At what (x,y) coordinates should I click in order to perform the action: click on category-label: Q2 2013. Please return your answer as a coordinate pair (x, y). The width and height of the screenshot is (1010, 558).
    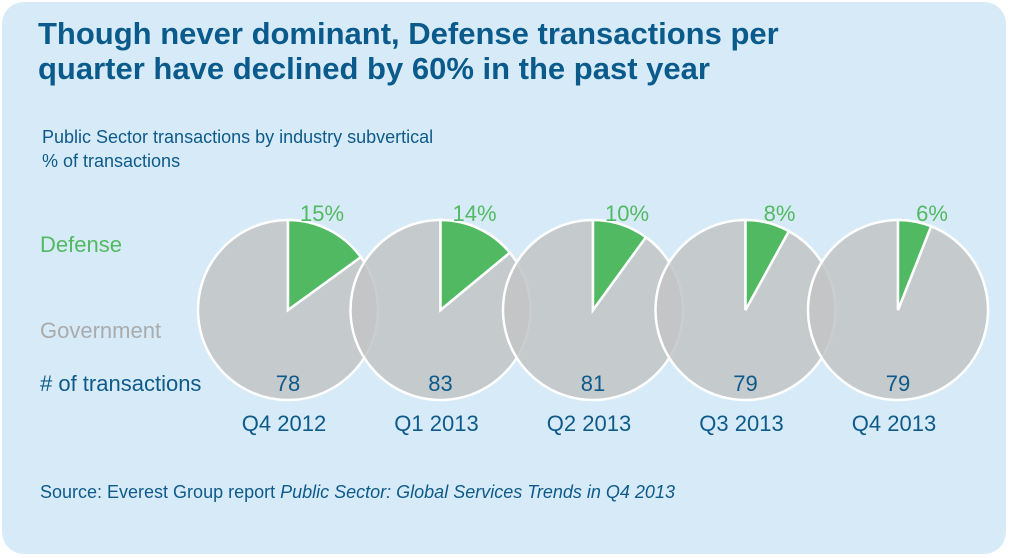
    Looking at the image, I should click on (589, 423).